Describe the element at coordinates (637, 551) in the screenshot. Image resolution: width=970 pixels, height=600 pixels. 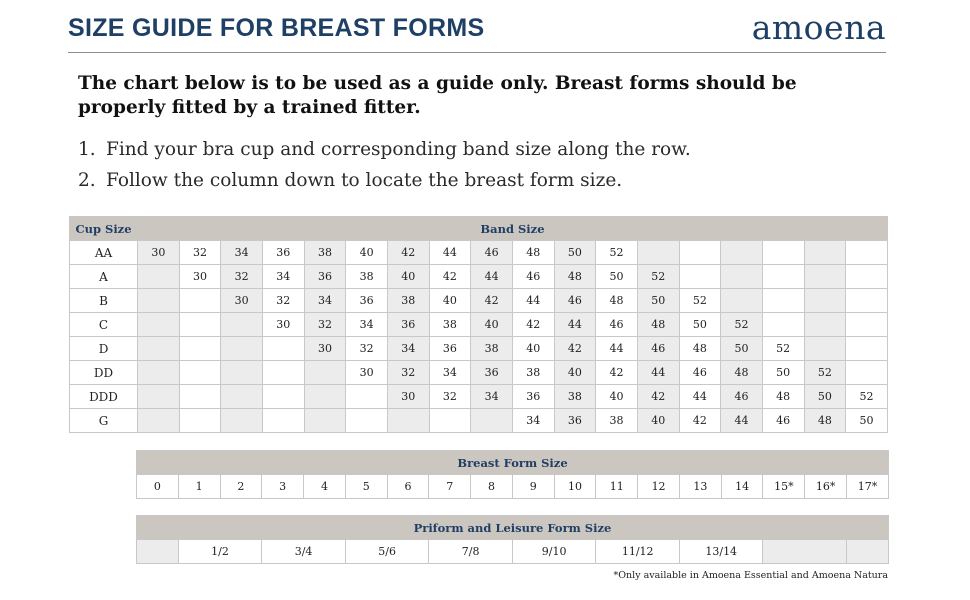
I see `priform-size-cell: 11/12` at that location.